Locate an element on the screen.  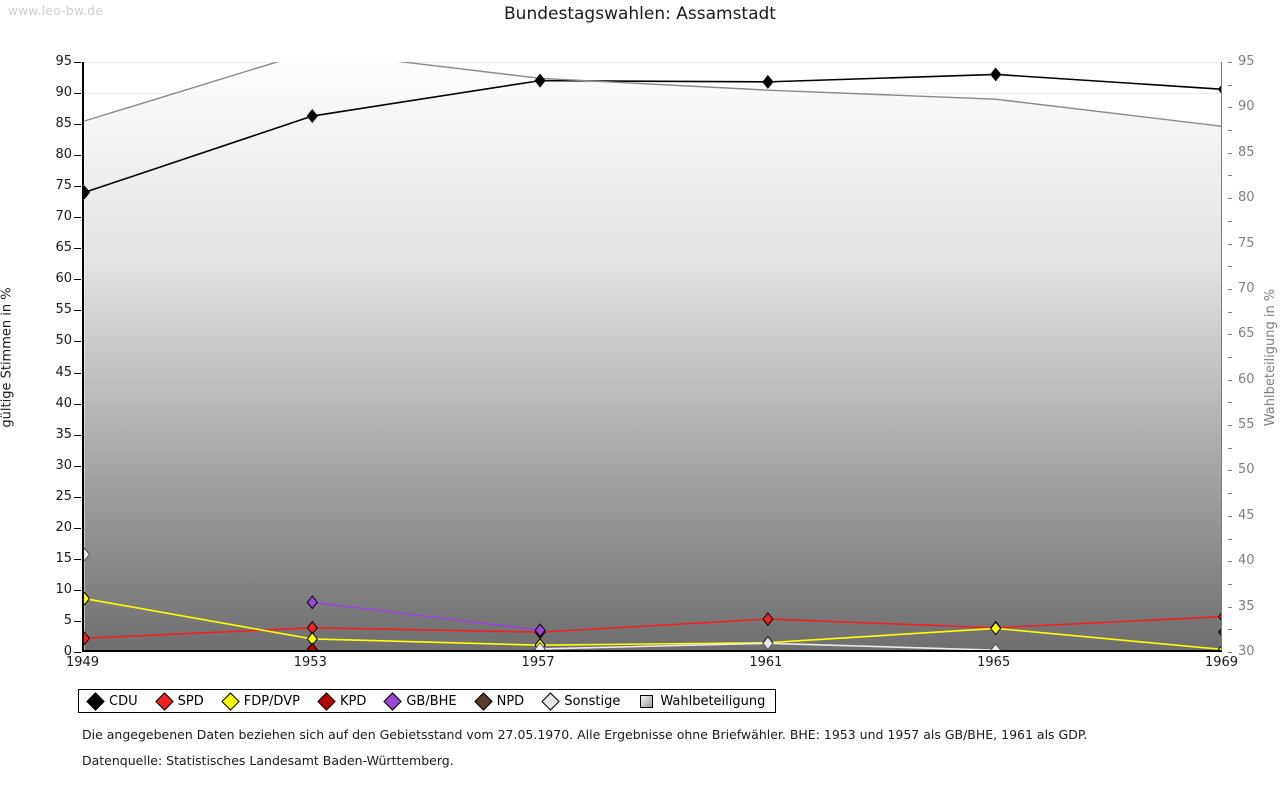
legend-item-gb-bhe: GB/BHE is located at coordinates (420, 701).